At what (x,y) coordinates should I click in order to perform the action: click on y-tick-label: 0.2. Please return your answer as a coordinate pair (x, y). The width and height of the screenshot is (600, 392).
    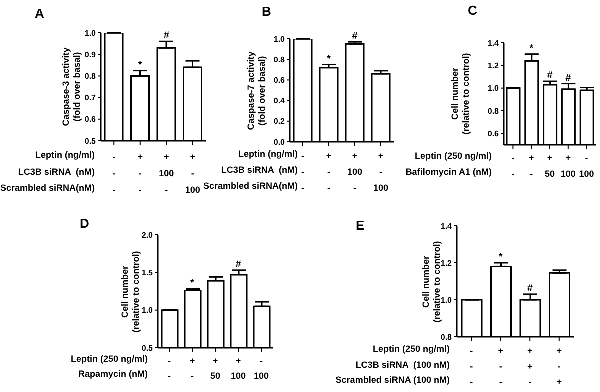
    Looking at the image, I should click on (280, 121).